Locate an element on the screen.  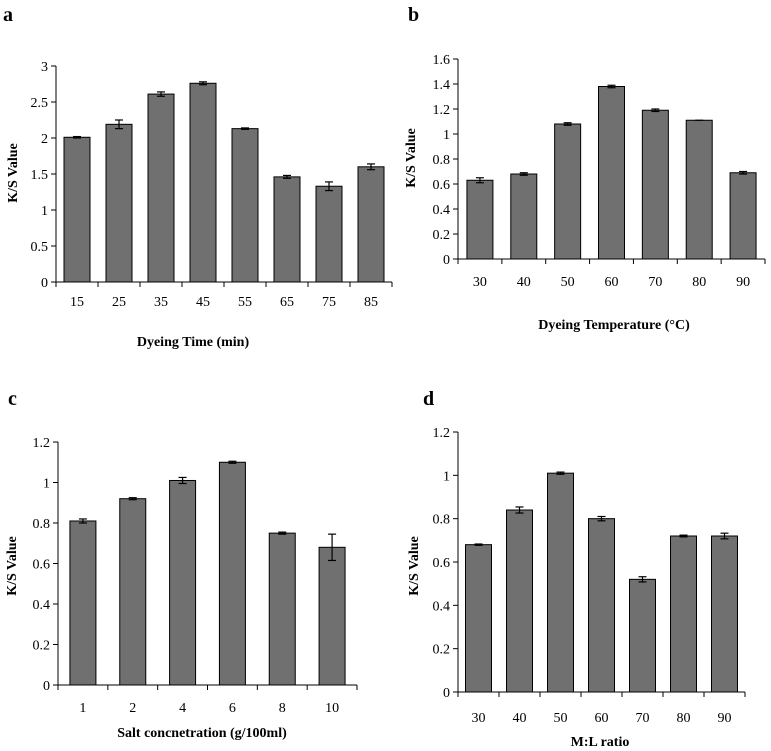
panel-d-x-tick-label: 80 is located at coordinates (684, 718).